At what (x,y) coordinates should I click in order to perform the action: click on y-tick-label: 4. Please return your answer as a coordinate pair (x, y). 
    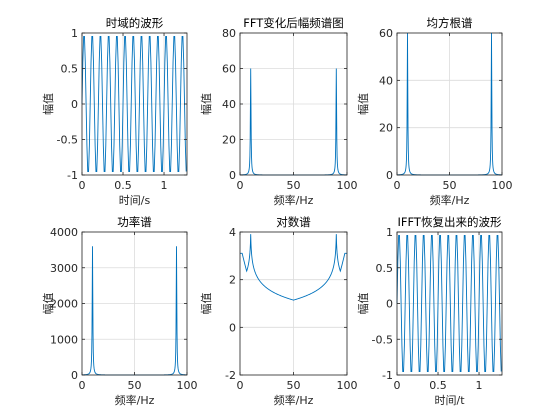
    Looking at the image, I should click on (232, 232).